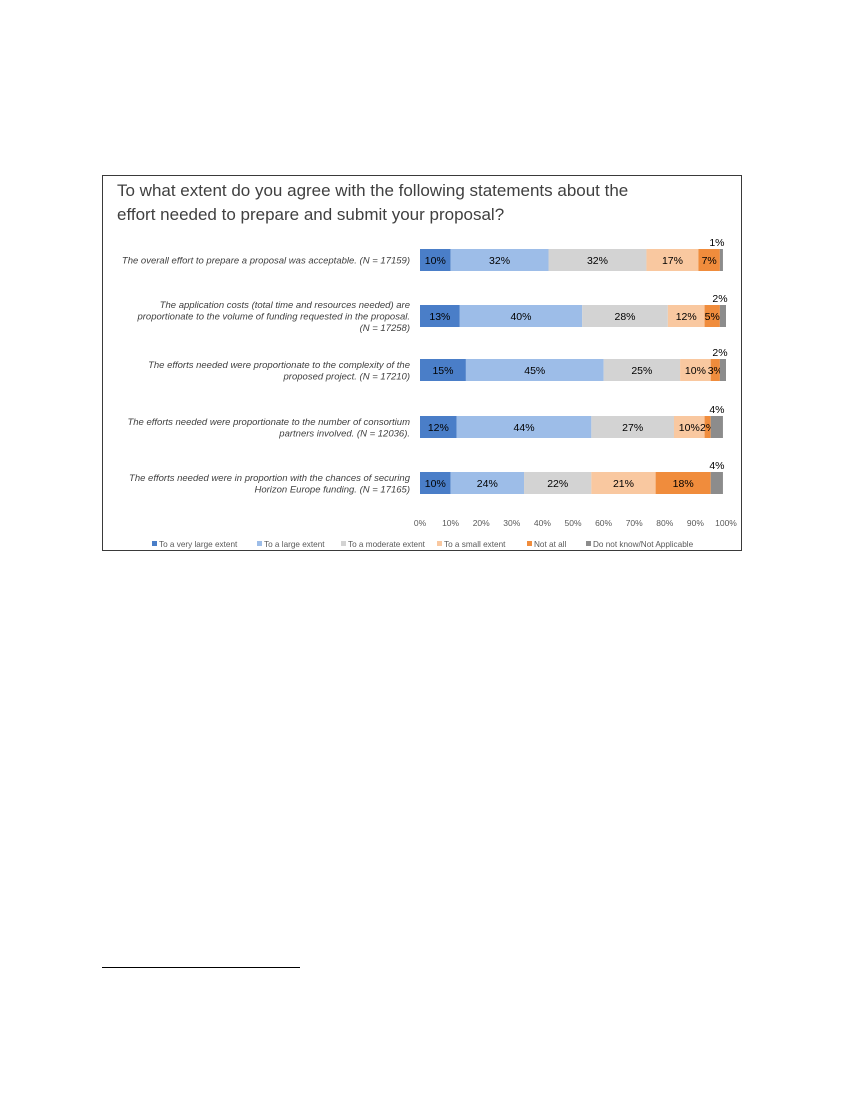 This screenshot has height=1100, width=850. Describe the element at coordinates (572, 523) in the screenshot. I see `x-tick-label: 50%` at that location.